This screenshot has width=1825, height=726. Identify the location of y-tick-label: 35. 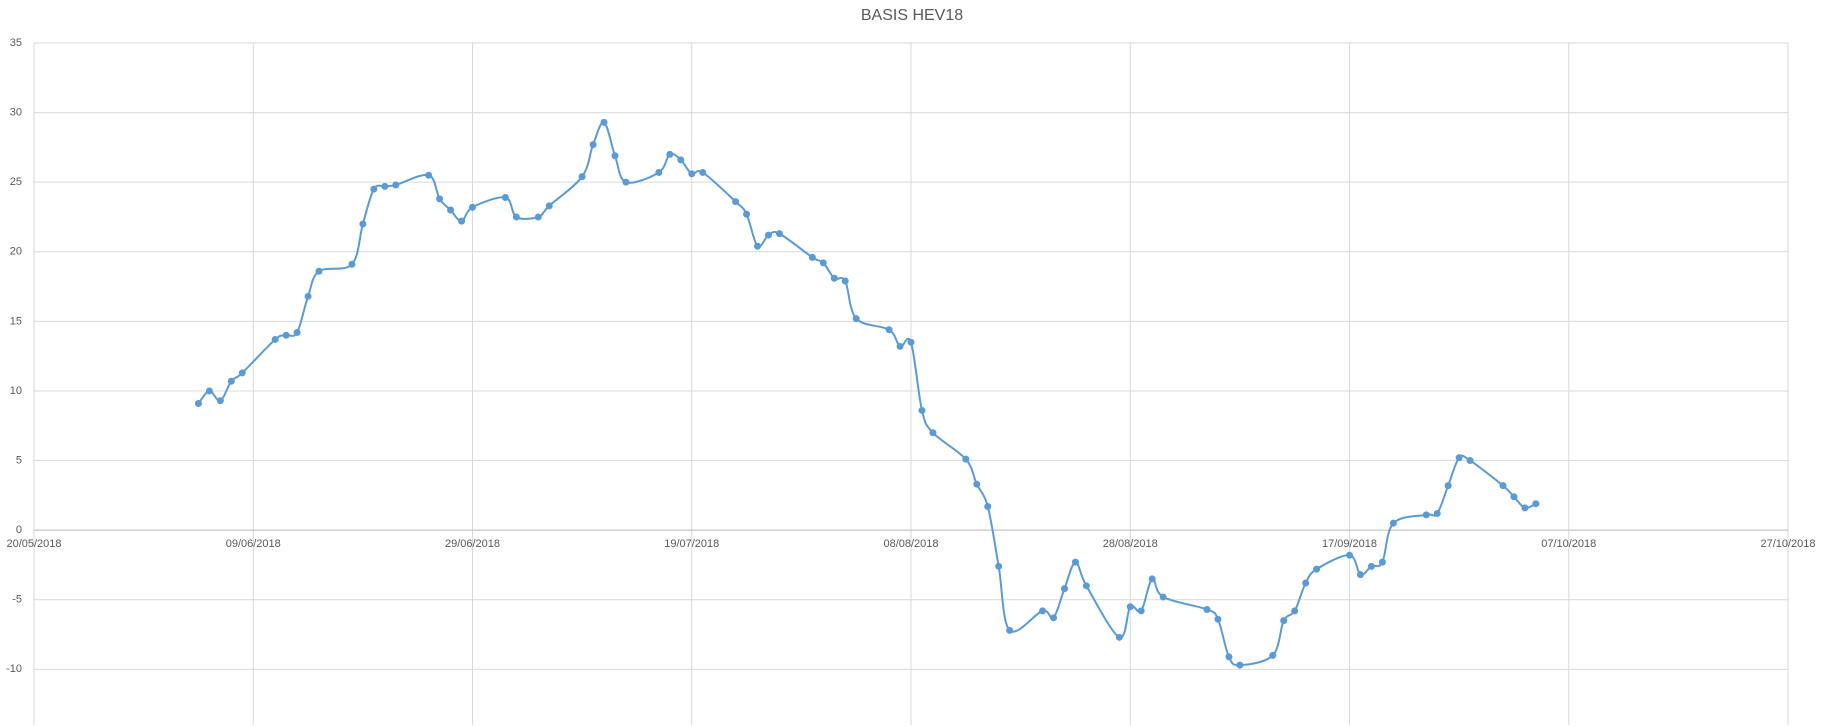
(16, 43).